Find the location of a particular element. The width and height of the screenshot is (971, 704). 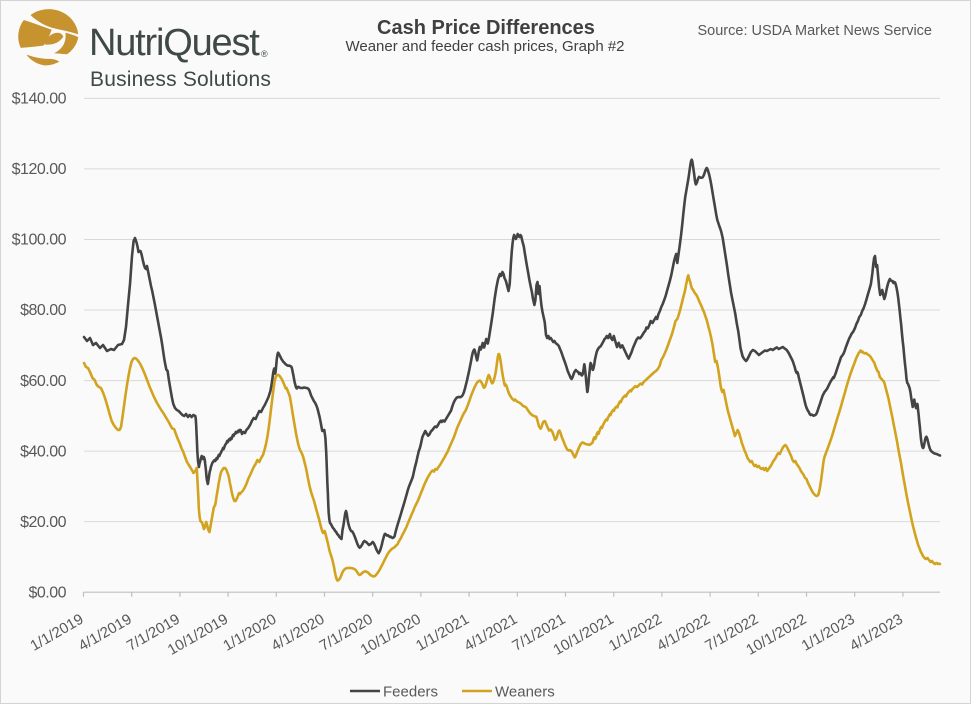

svg-text: $20.00 is located at coordinates (43, 522).